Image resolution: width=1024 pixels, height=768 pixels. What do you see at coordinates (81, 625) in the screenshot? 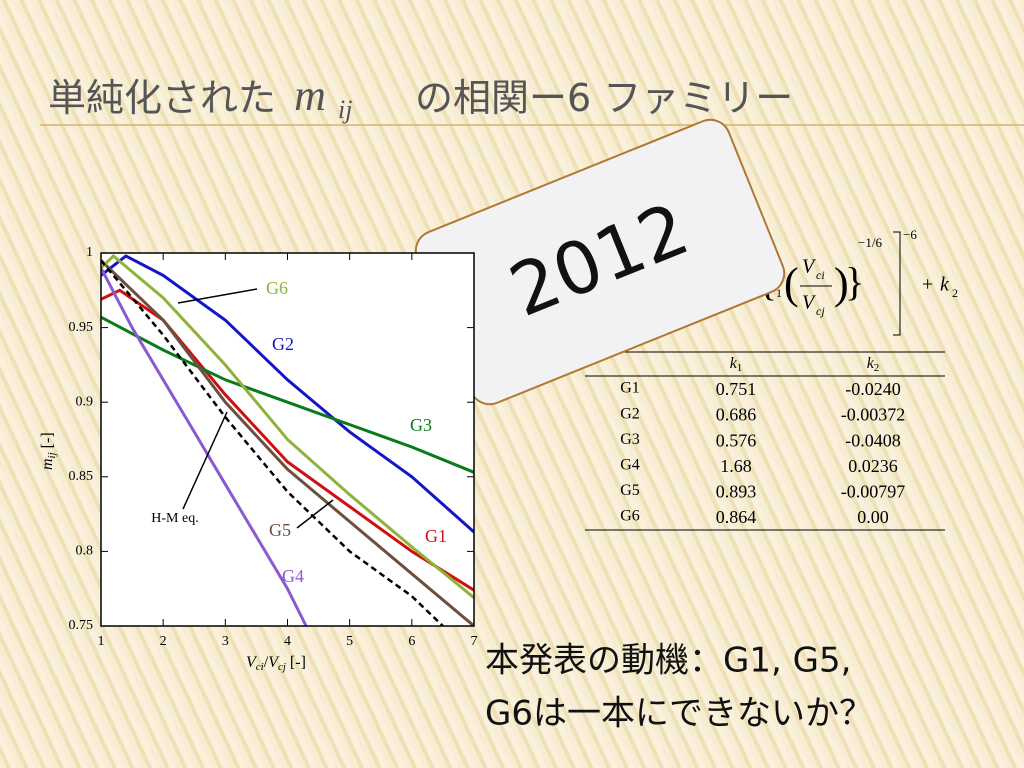
I see `y-tick-label: 0.75` at bounding box center [81, 625].